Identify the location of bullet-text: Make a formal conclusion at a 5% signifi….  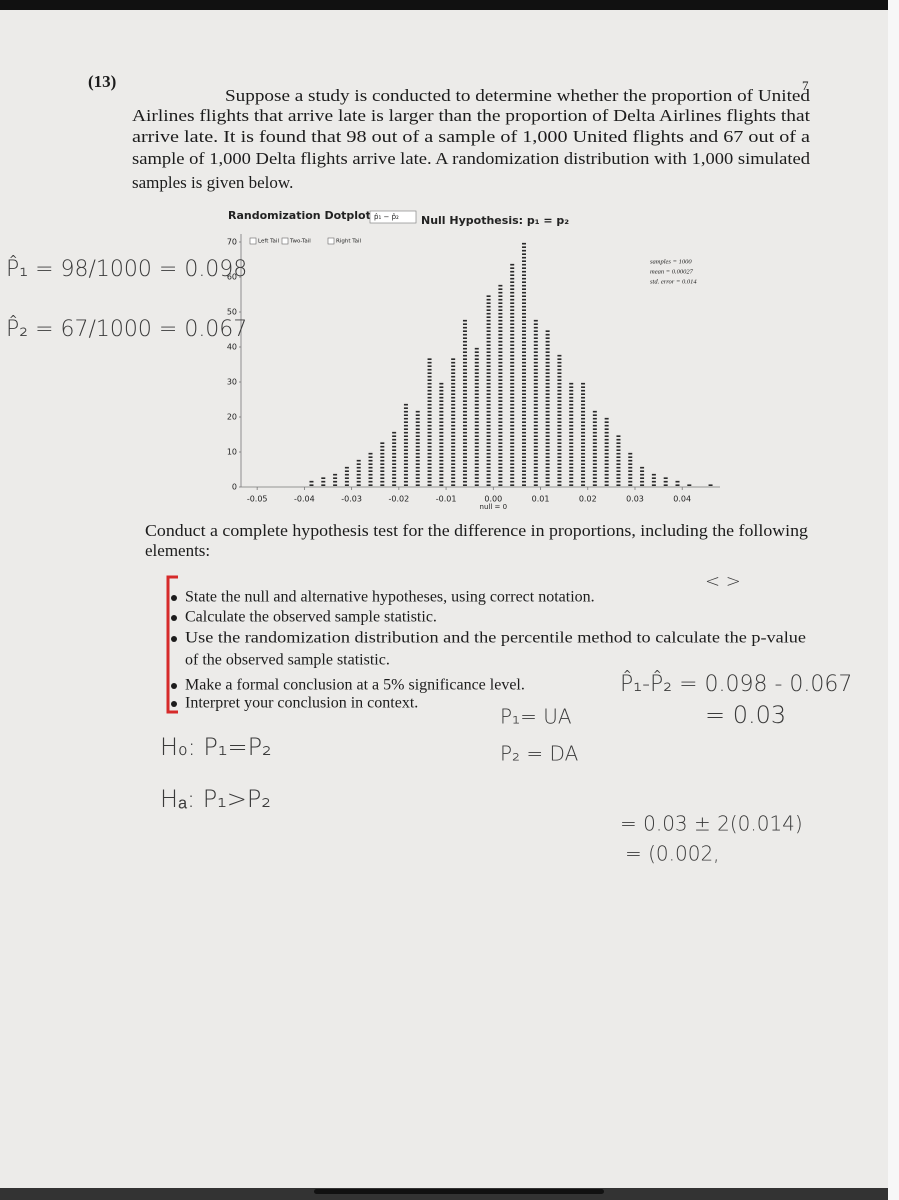
(355, 685).